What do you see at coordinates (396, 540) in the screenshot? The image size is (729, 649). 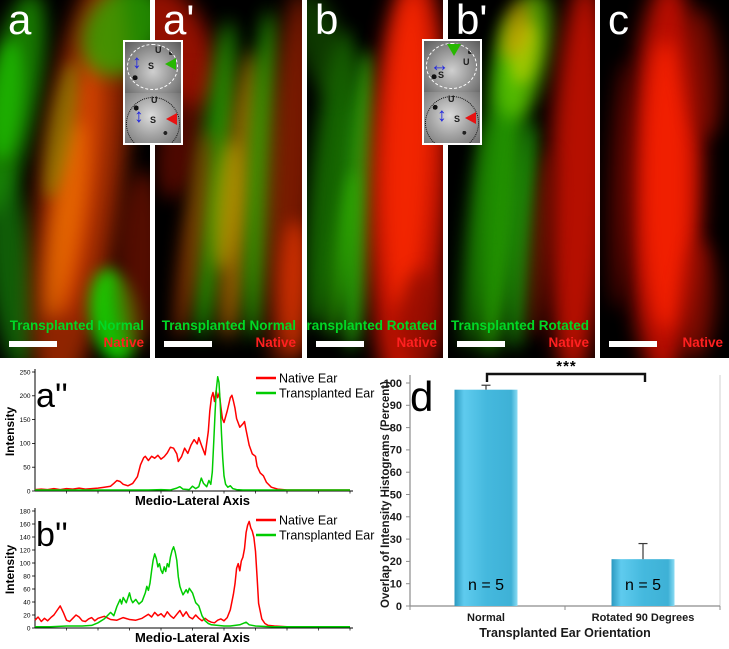 I see `svg-text: 30` at bounding box center [396, 540].